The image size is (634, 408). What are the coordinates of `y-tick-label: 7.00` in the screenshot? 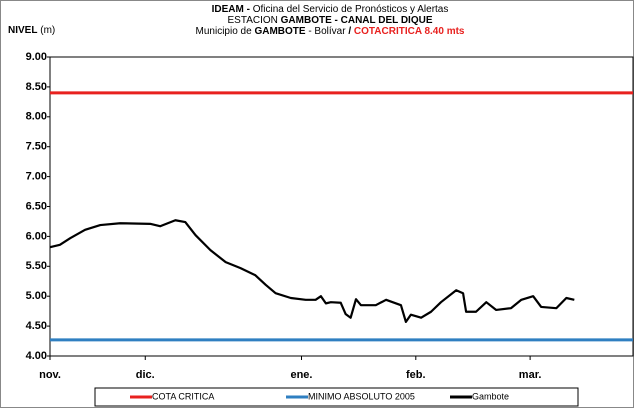 It's located at (36, 177).